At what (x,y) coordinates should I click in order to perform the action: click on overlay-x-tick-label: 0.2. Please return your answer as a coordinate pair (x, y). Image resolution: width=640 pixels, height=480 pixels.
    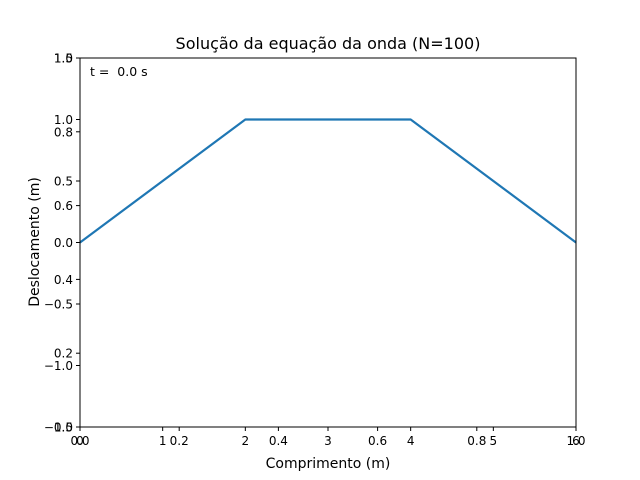
    Looking at the image, I should click on (179, 441).